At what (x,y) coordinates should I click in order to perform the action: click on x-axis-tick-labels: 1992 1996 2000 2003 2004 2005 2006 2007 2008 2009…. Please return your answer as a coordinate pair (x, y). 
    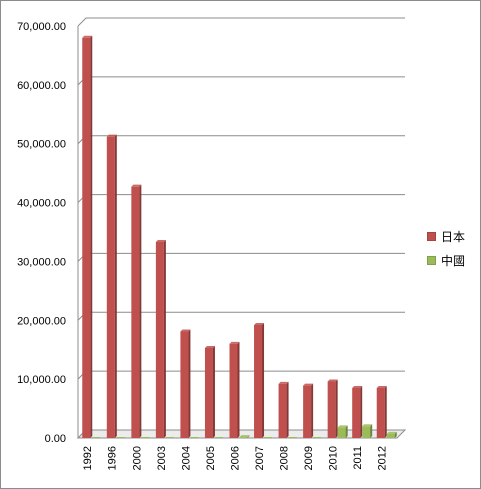
    Looking at the image, I should click on (235, 458).